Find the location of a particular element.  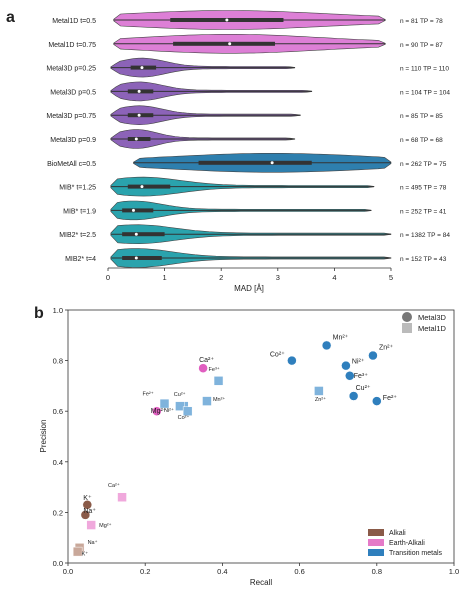

violin-row-annotation: n = 68 TP = 68 is located at coordinates (421, 140).